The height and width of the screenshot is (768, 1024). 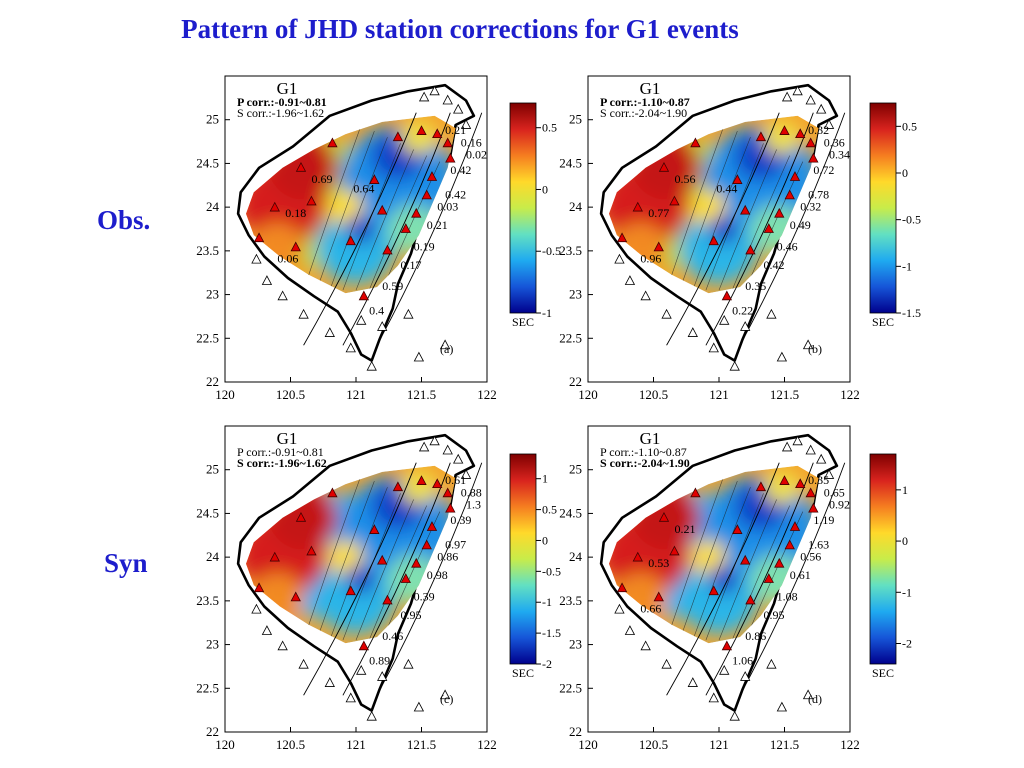 I want to click on station-value-label: 1.63, so click(x=818, y=544).